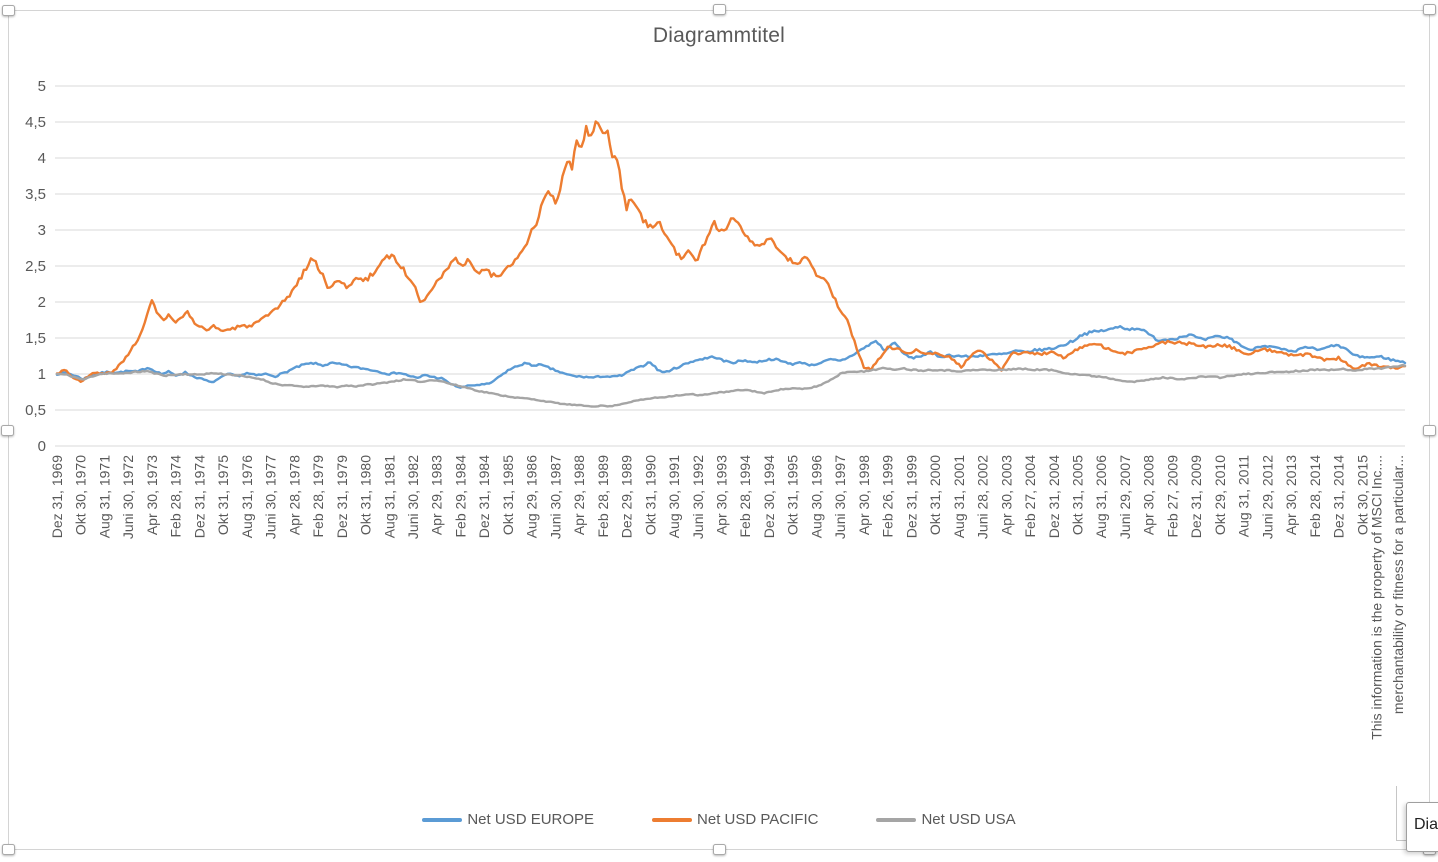 This screenshot has height=862, width=1438. I want to click on resize-handle-middle-right, so click(1429, 430).